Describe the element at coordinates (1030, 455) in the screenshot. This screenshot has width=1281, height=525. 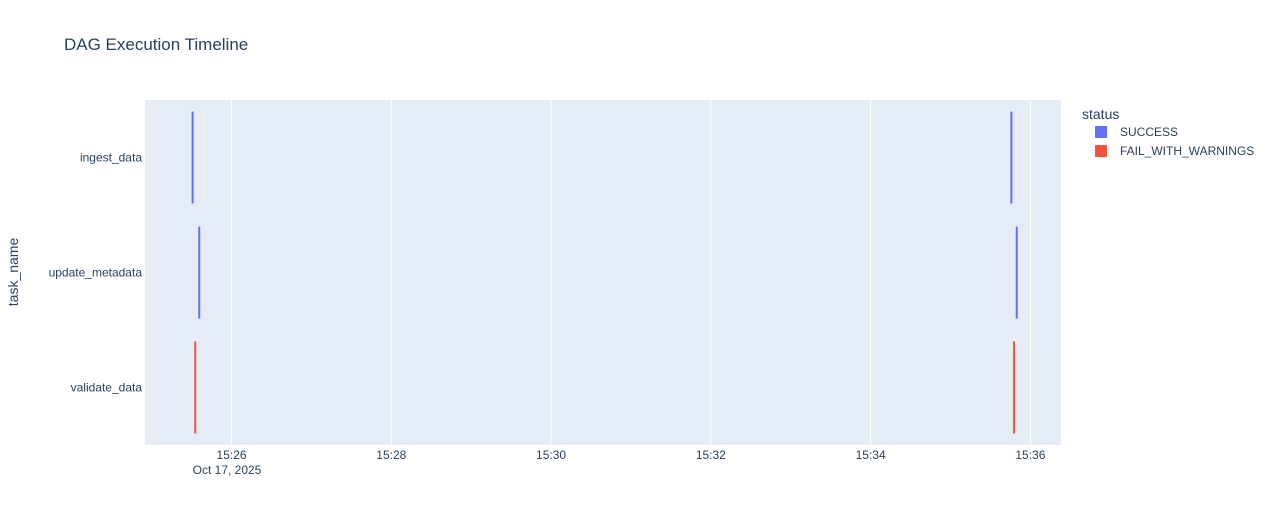
I see `x-tick-label: 15:36` at that location.